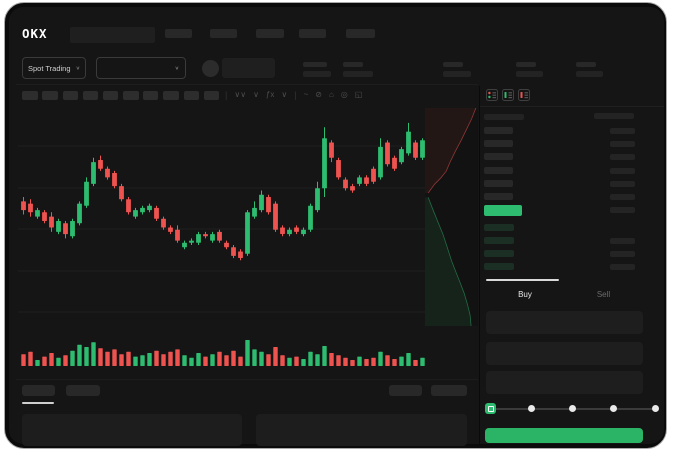 The height and width of the screenshot is (453, 673). I want to click on market-type-label: Spot Trading, so click(49, 68).